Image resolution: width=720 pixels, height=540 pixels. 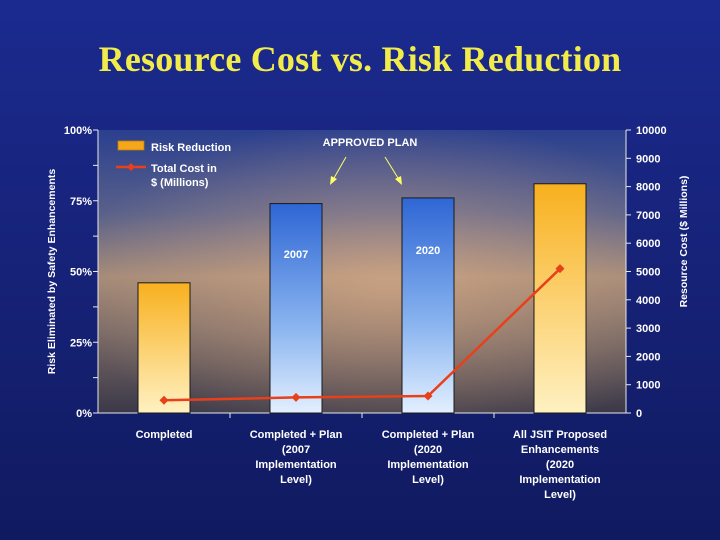 What do you see at coordinates (428, 251) in the screenshot?
I see `bar-label: 2020` at bounding box center [428, 251].